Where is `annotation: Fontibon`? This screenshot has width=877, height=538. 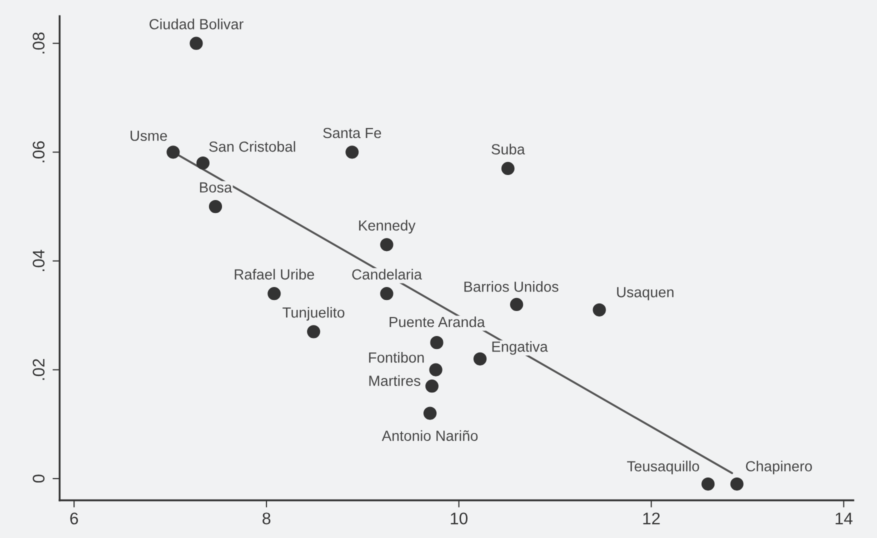 annotation: Fontibon is located at coordinates (396, 357).